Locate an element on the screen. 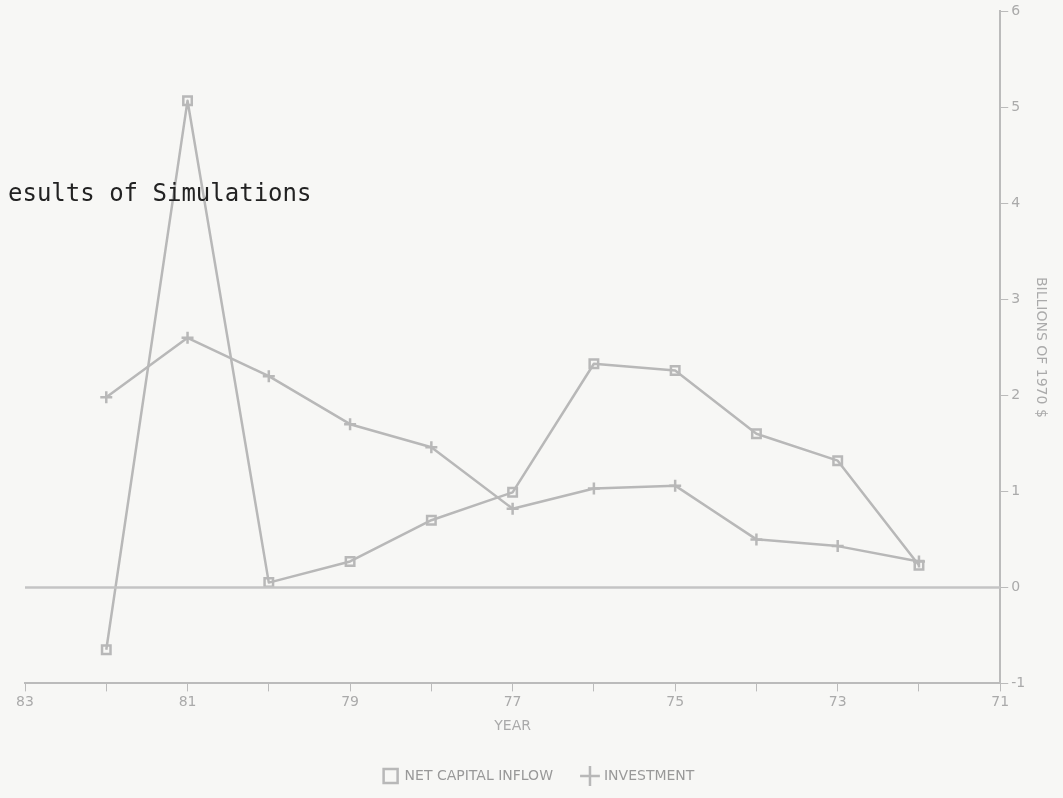  x-tick-label: 77 is located at coordinates (512, 701).